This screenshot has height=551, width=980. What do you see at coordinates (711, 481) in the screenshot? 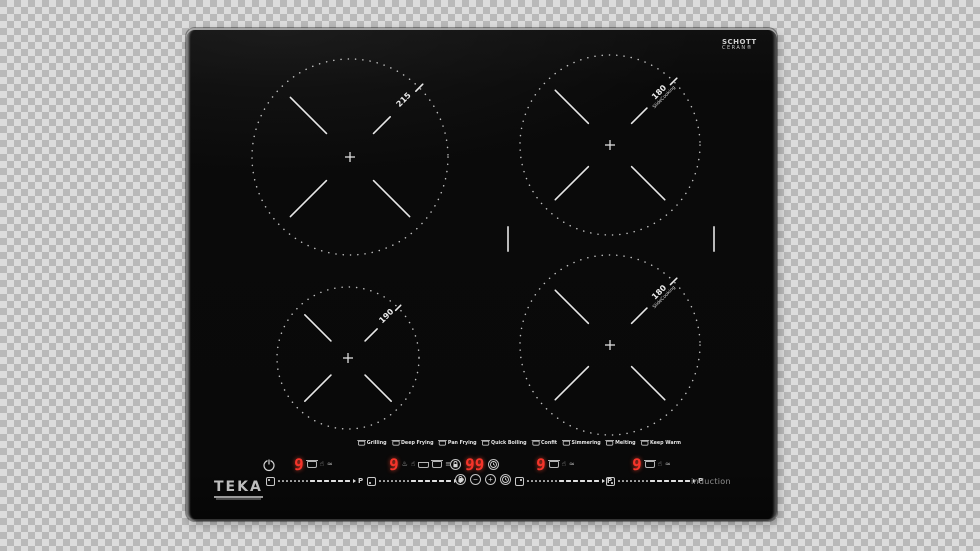
I see `induction-label: induction` at bounding box center [711, 481].